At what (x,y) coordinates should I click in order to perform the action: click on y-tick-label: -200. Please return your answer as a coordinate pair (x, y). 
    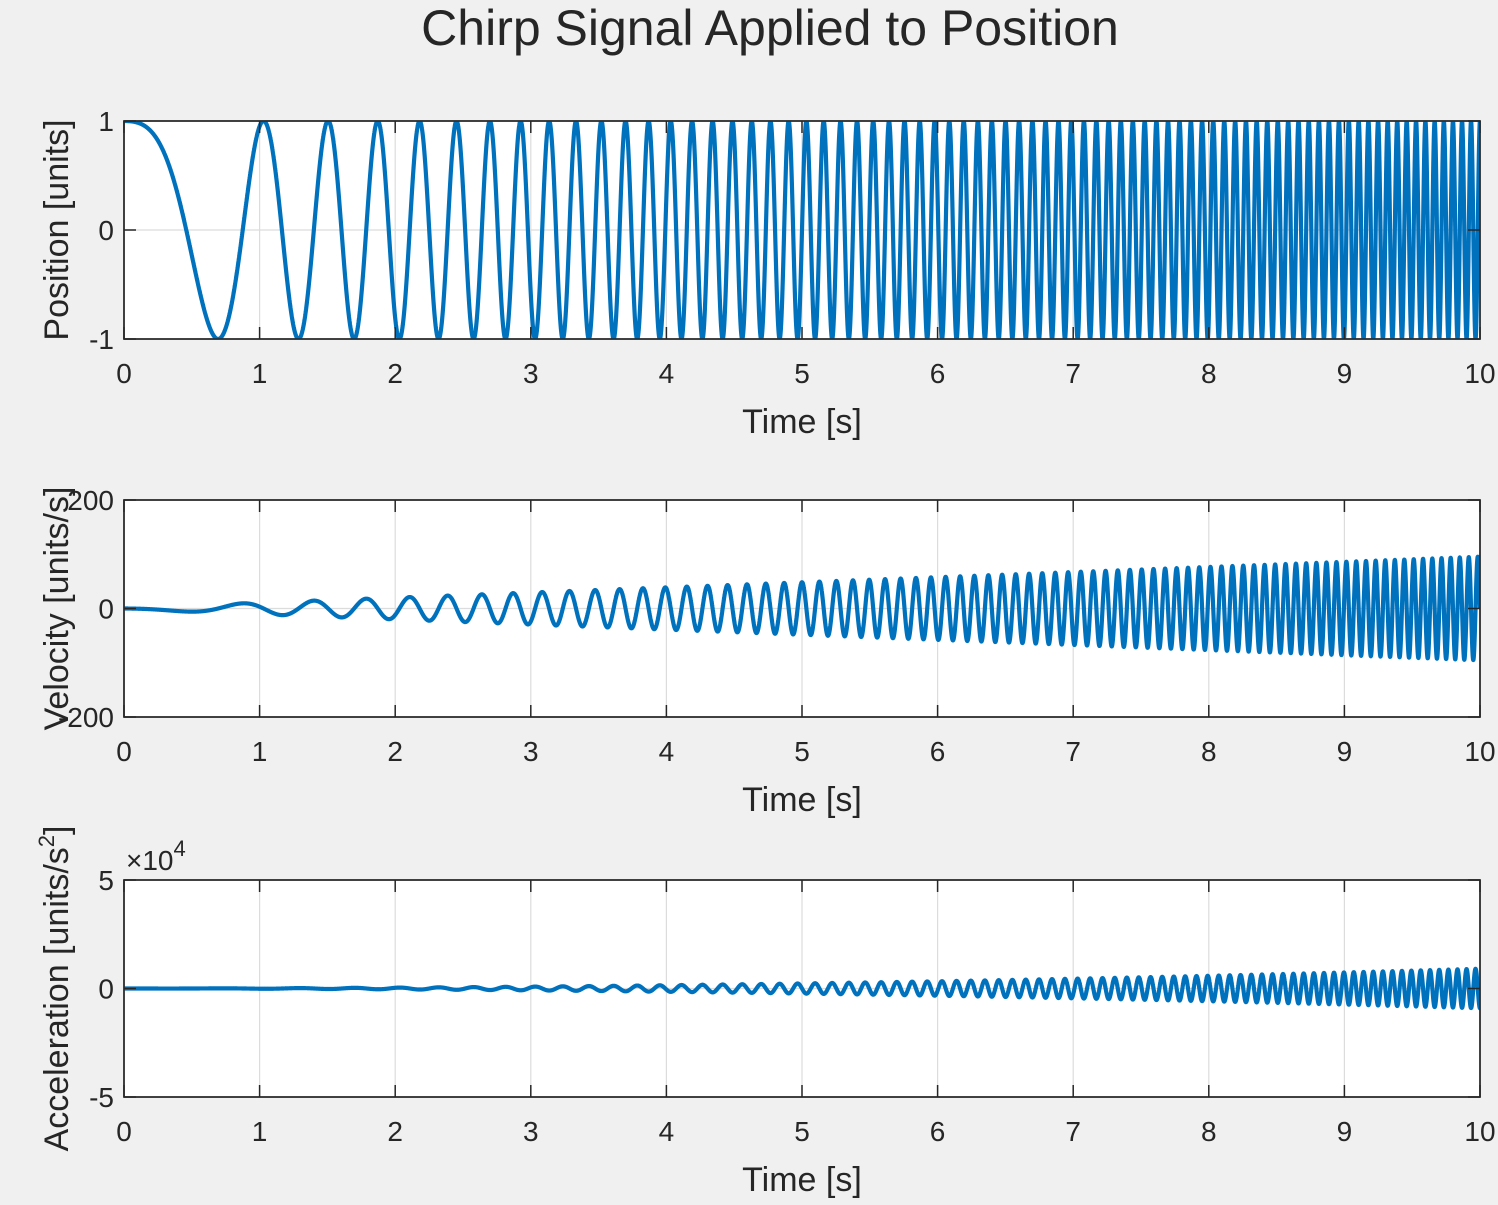
    Looking at the image, I should click on (86, 717).